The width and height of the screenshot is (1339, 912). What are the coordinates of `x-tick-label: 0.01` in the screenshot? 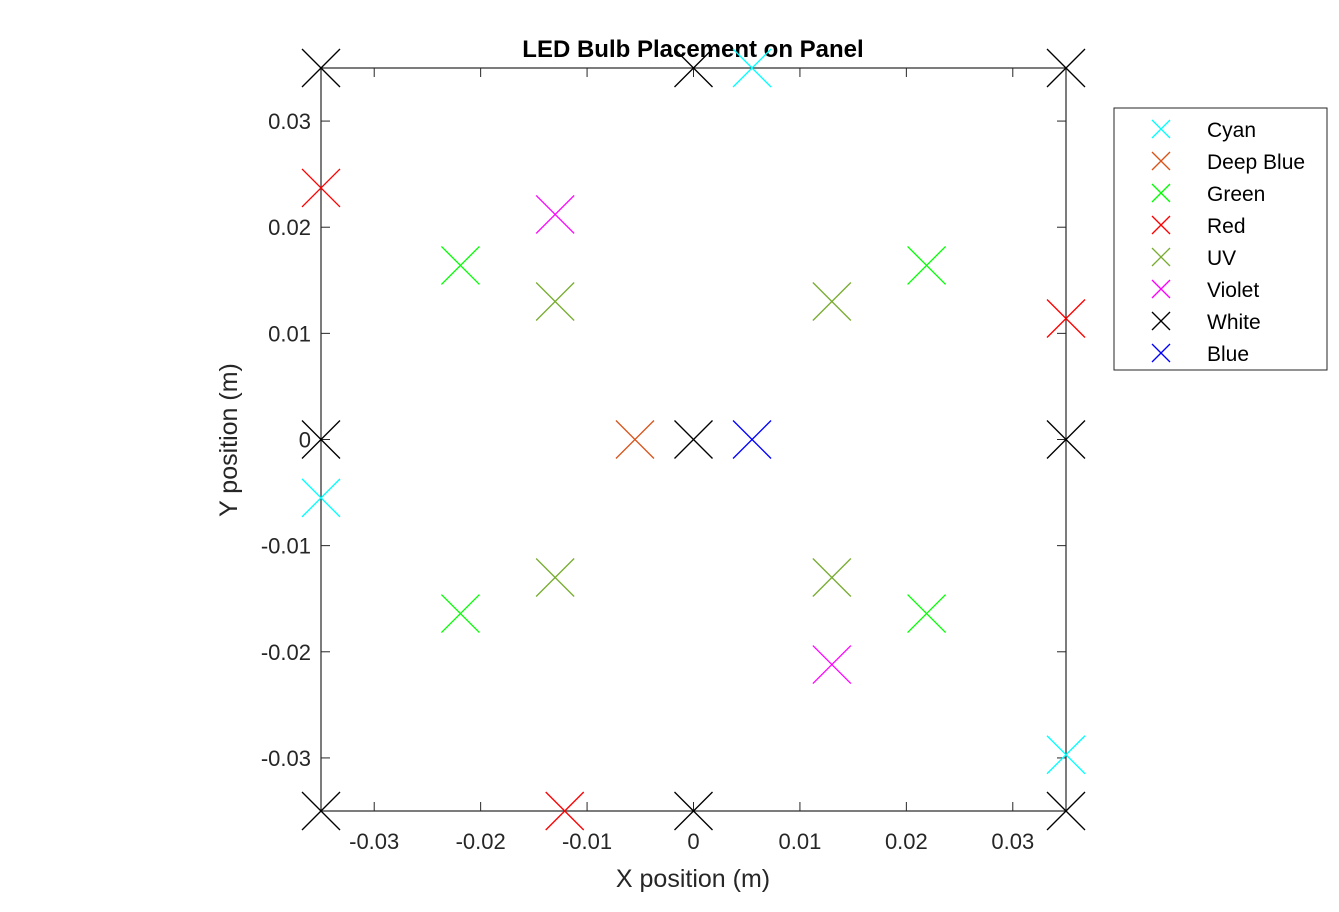 It's located at (800, 841).